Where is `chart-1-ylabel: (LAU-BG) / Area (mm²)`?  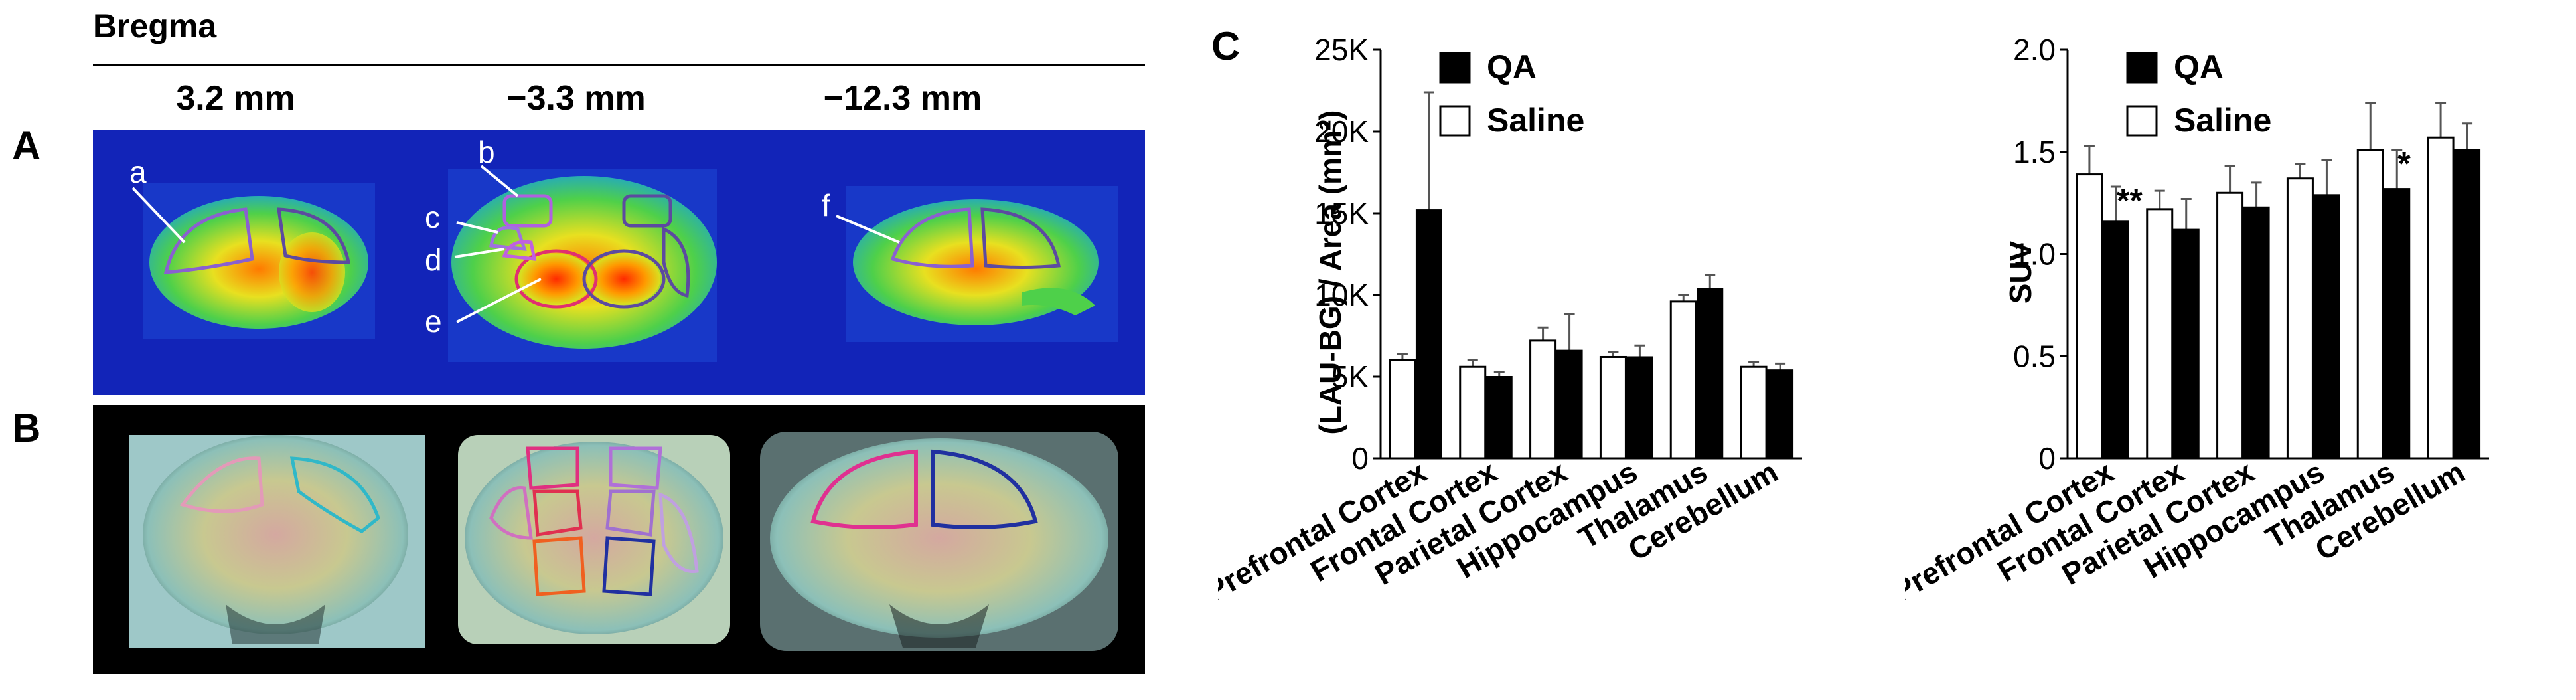
chart-1-ylabel: (LAU-BG) / Area (mm²) is located at coordinates (1330, 273).